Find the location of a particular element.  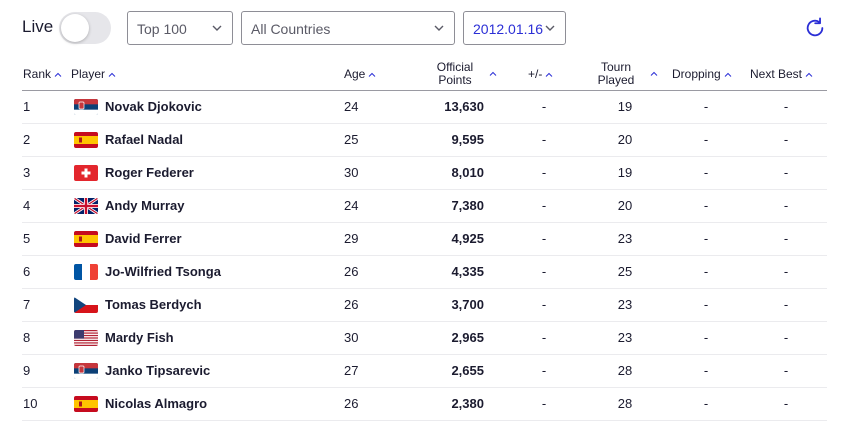

uk-flag-icon is located at coordinates (86, 206).